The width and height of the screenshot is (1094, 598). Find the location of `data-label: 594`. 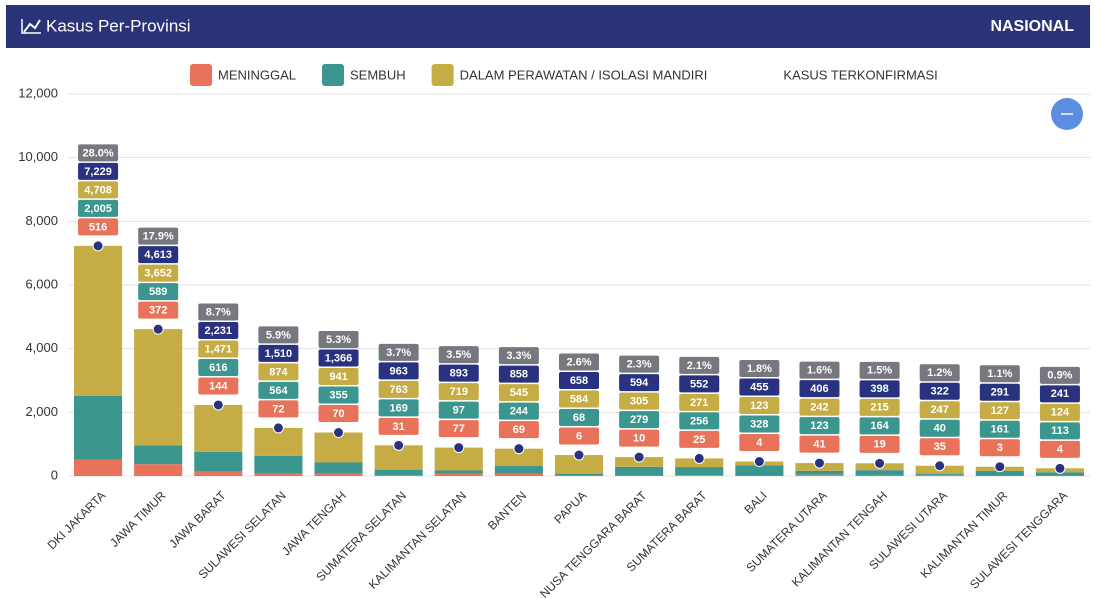

data-label: 594 is located at coordinates (639, 383).